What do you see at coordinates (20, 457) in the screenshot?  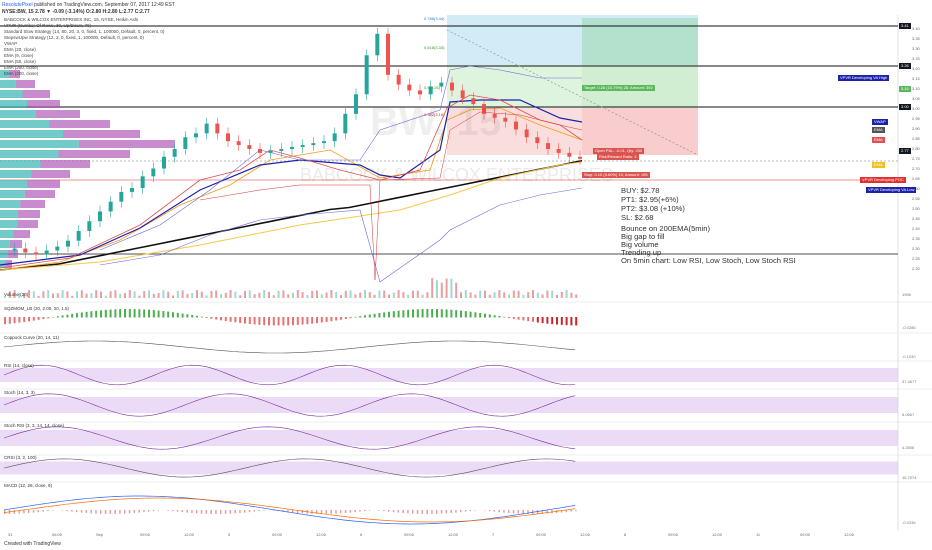 I see `panel-title-crsi: CRSI (3, 2, 100)` at bounding box center [20, 457].